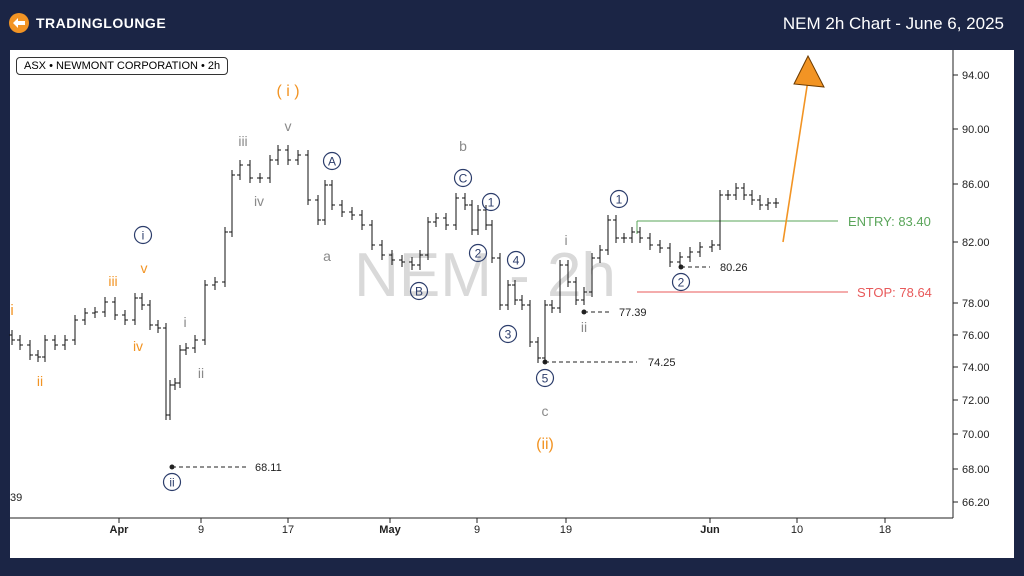 The width and height of the screenshot is (1024, 576). Describe the element at coordinates (287, 91) in the screenshot. I see `wave-label: ( i )` at that location.